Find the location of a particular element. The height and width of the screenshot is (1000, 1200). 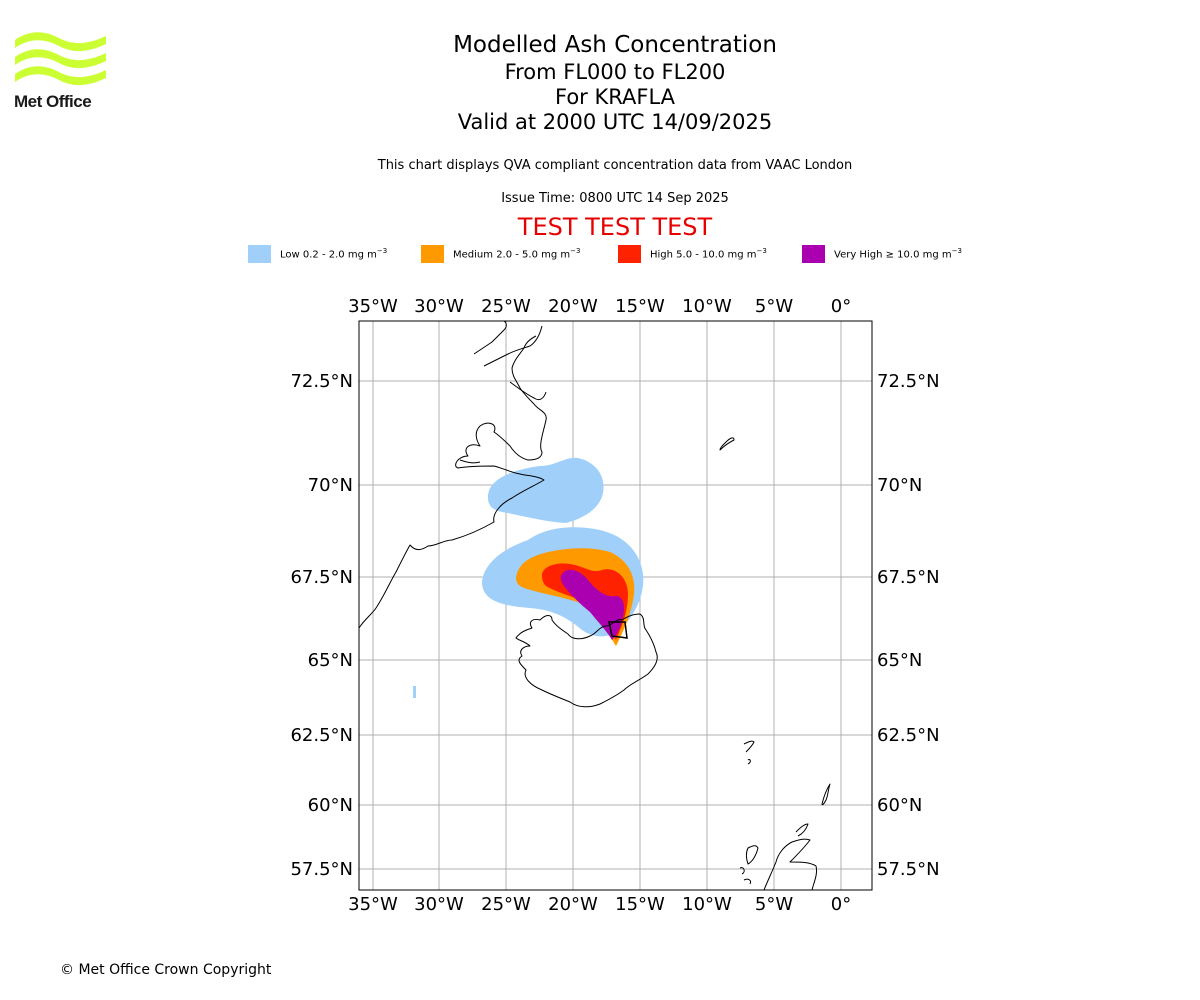

lon-tick-10w-top: 10°W is located at coordinates (707, 306).